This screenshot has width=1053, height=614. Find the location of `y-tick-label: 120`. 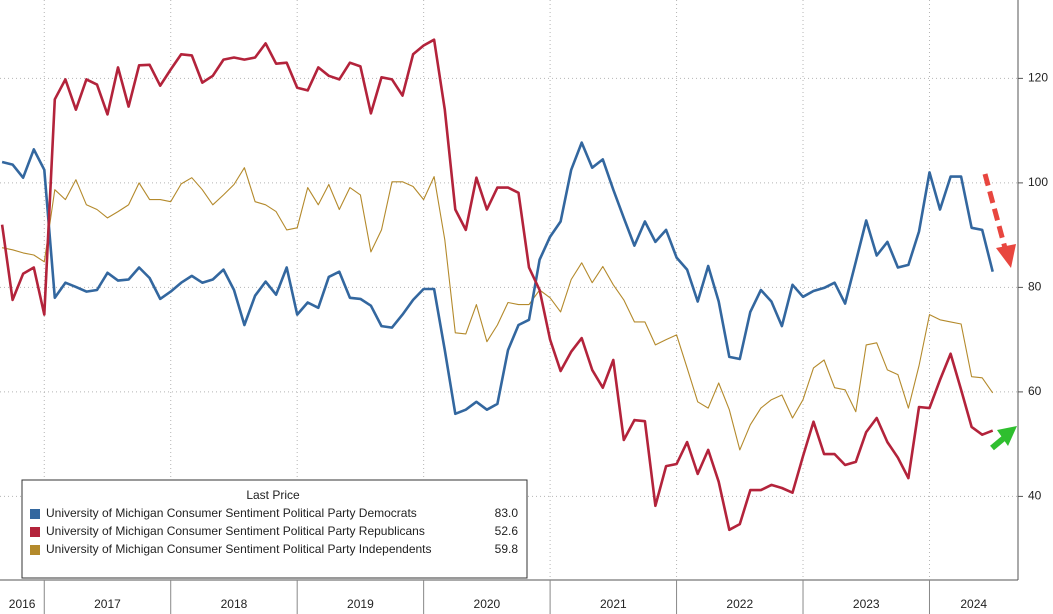

y-tick-label: 120 is located at coordinates (1038, 78).